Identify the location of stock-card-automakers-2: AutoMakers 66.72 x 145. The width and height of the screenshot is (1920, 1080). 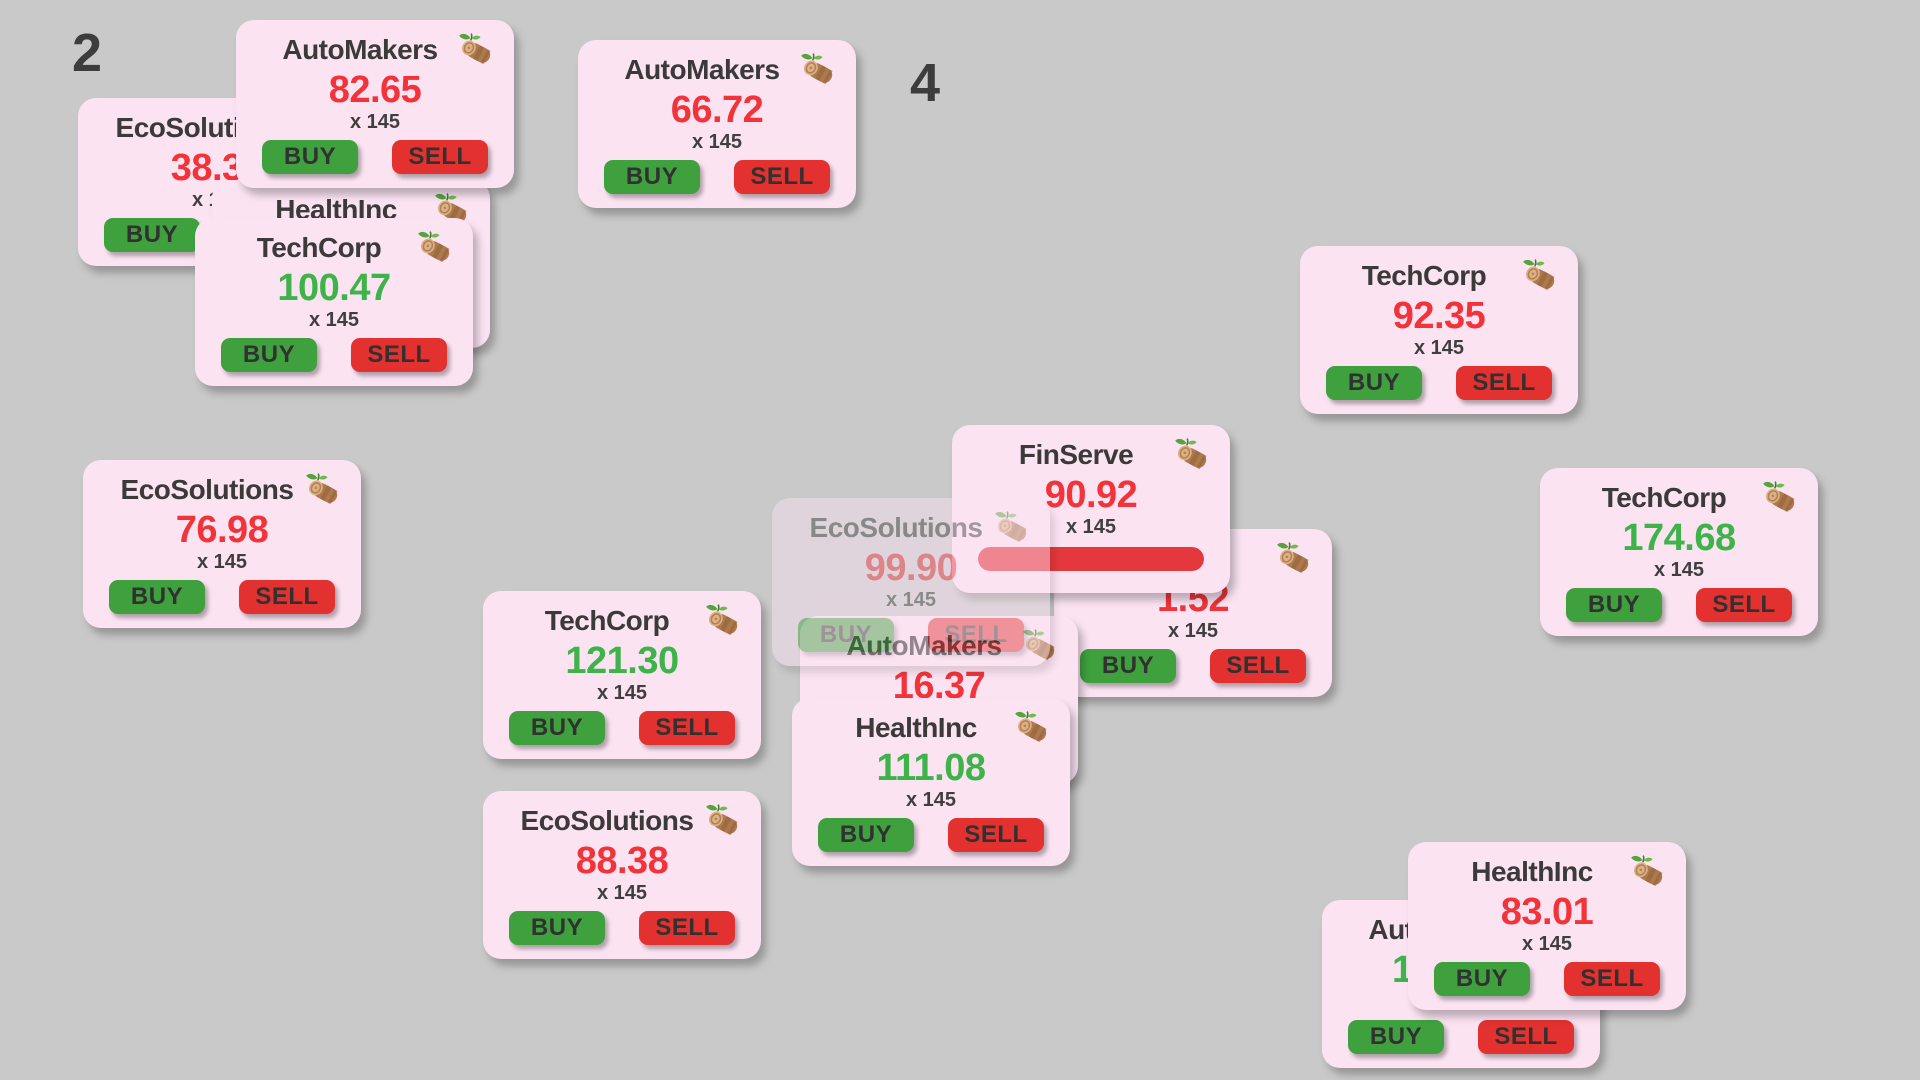
(717, 124).